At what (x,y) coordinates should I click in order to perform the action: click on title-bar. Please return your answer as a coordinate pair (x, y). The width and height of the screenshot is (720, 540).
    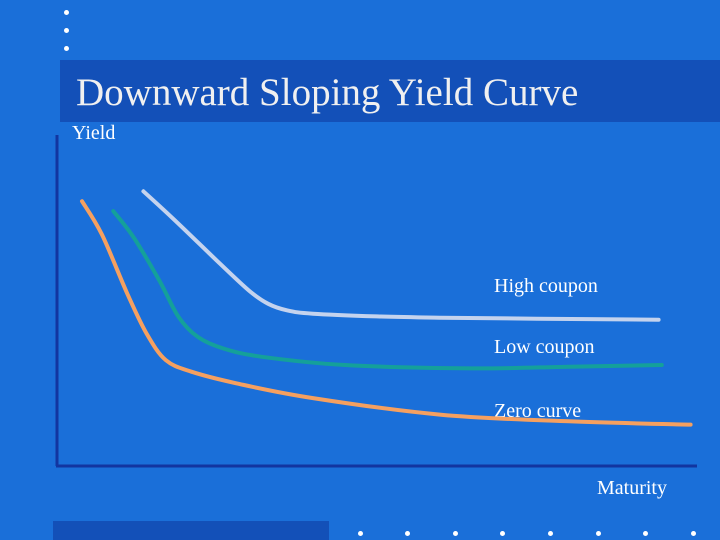
    Looking at the image, I should click on (390, 91).